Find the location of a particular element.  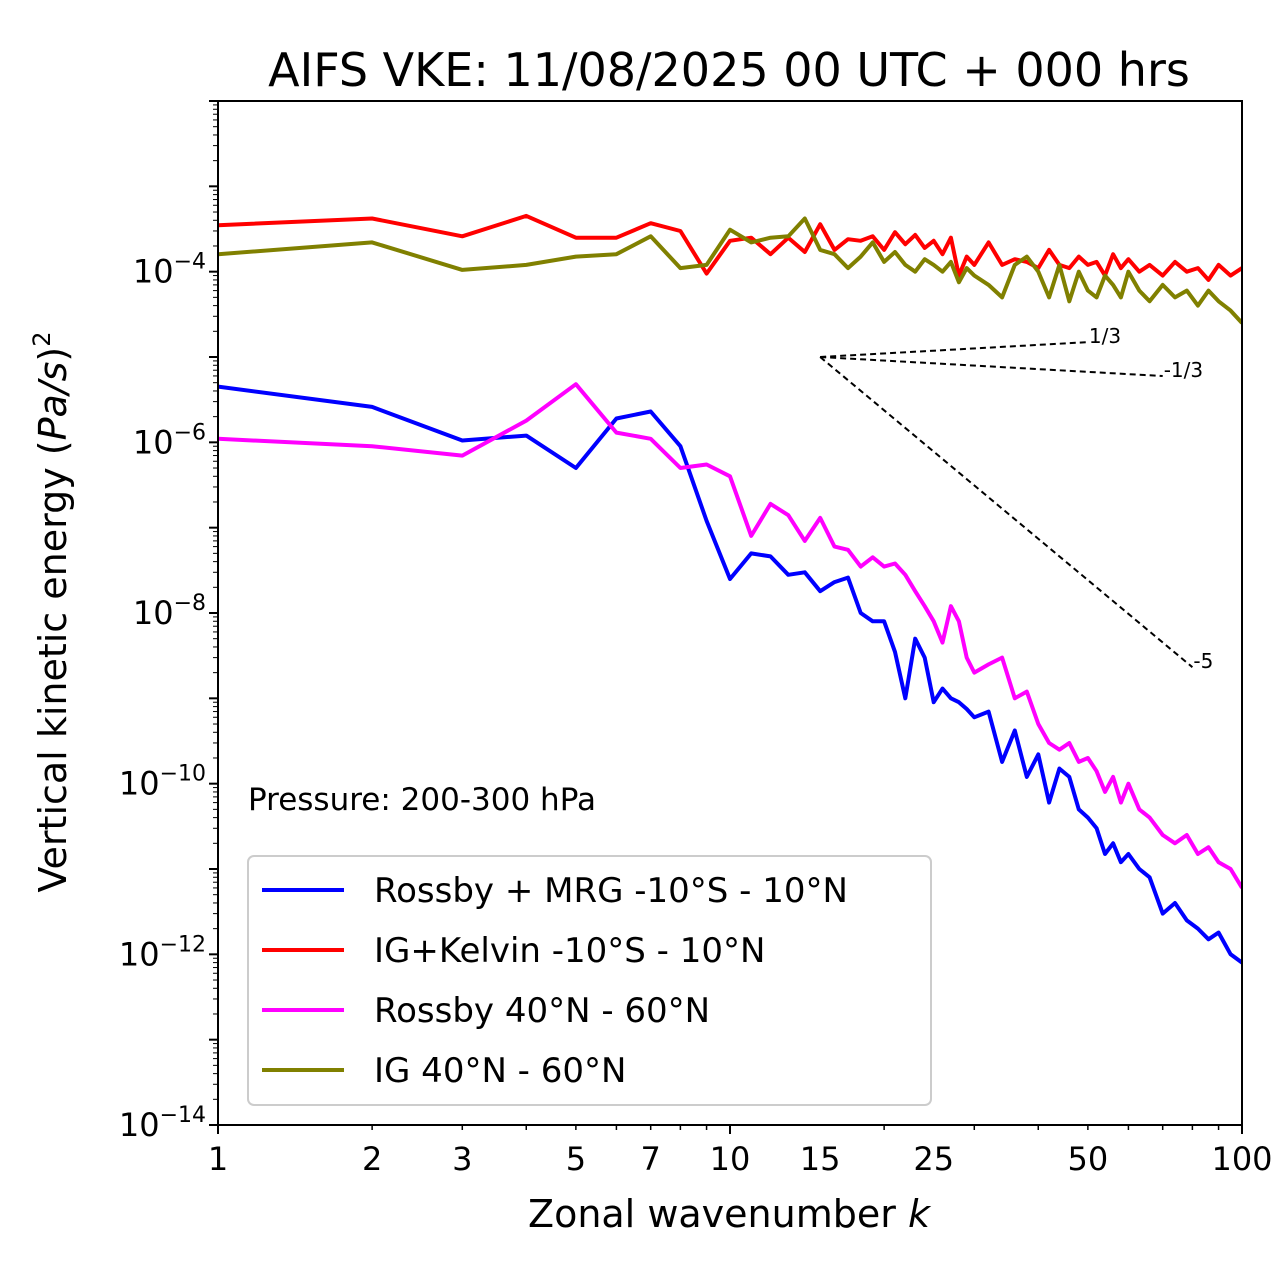

y-tick-exponent: −4 is located at coordinates (190, 262).